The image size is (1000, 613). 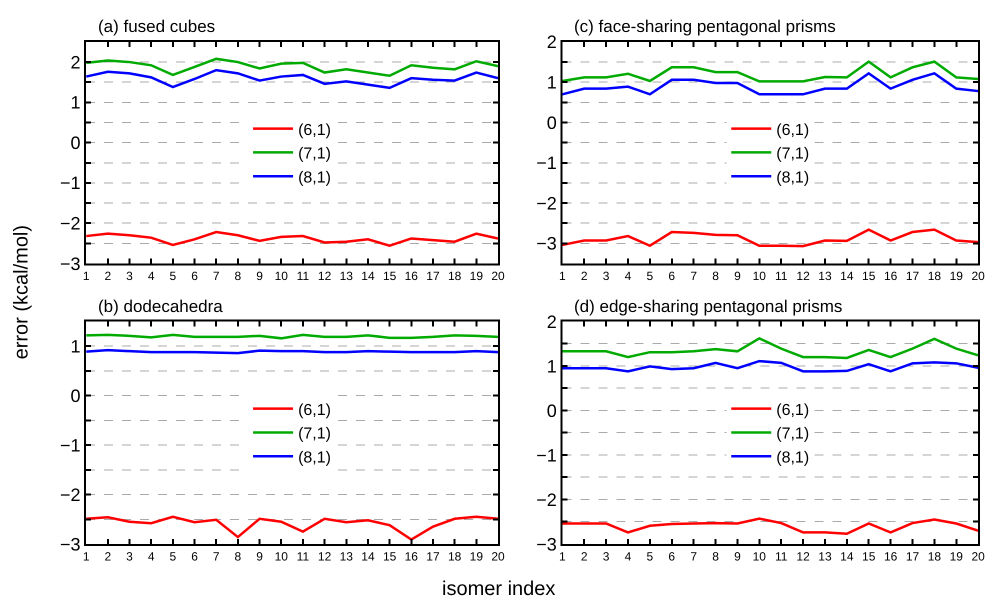 What do you see at coordinates (705, 26) in the screenshot?
I see `chart-title: (c) face-sharing pentagonal prisms` at bounding box center [705, 26].